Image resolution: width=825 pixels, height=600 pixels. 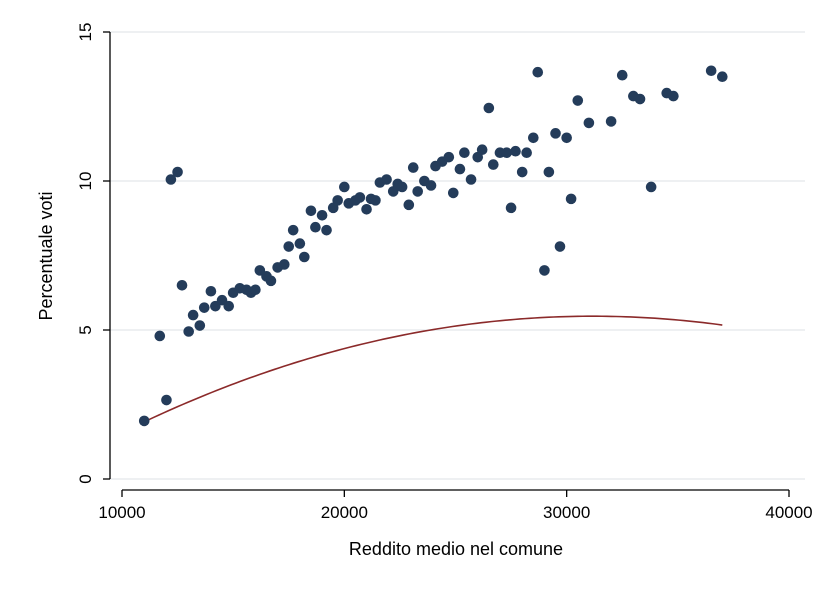 I want to click on x-tick-label: 10000, so click(x=121, y=512).